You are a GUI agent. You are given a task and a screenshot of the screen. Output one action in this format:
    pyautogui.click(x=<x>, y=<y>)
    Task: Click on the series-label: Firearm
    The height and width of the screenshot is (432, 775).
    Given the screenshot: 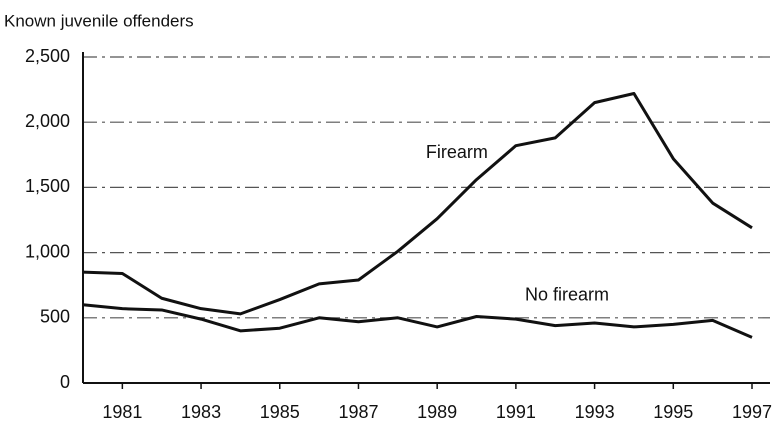 What is the action you would take?
    pyautogui.click(x=457, y=152)
    